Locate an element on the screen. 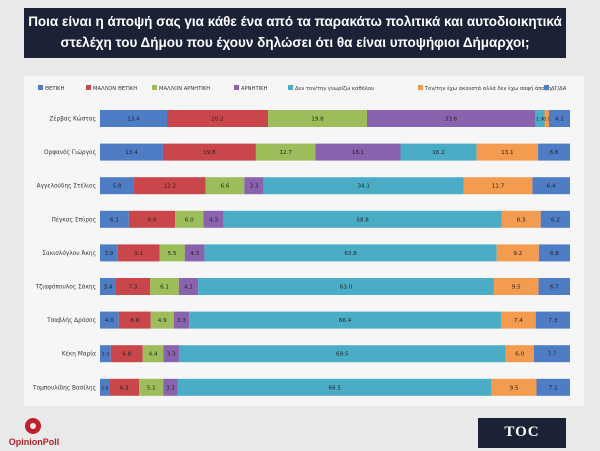 Image resolution: width=600 pixels, height=451 pixels. data-label: 6.6 is located at coordinates (225, 187).